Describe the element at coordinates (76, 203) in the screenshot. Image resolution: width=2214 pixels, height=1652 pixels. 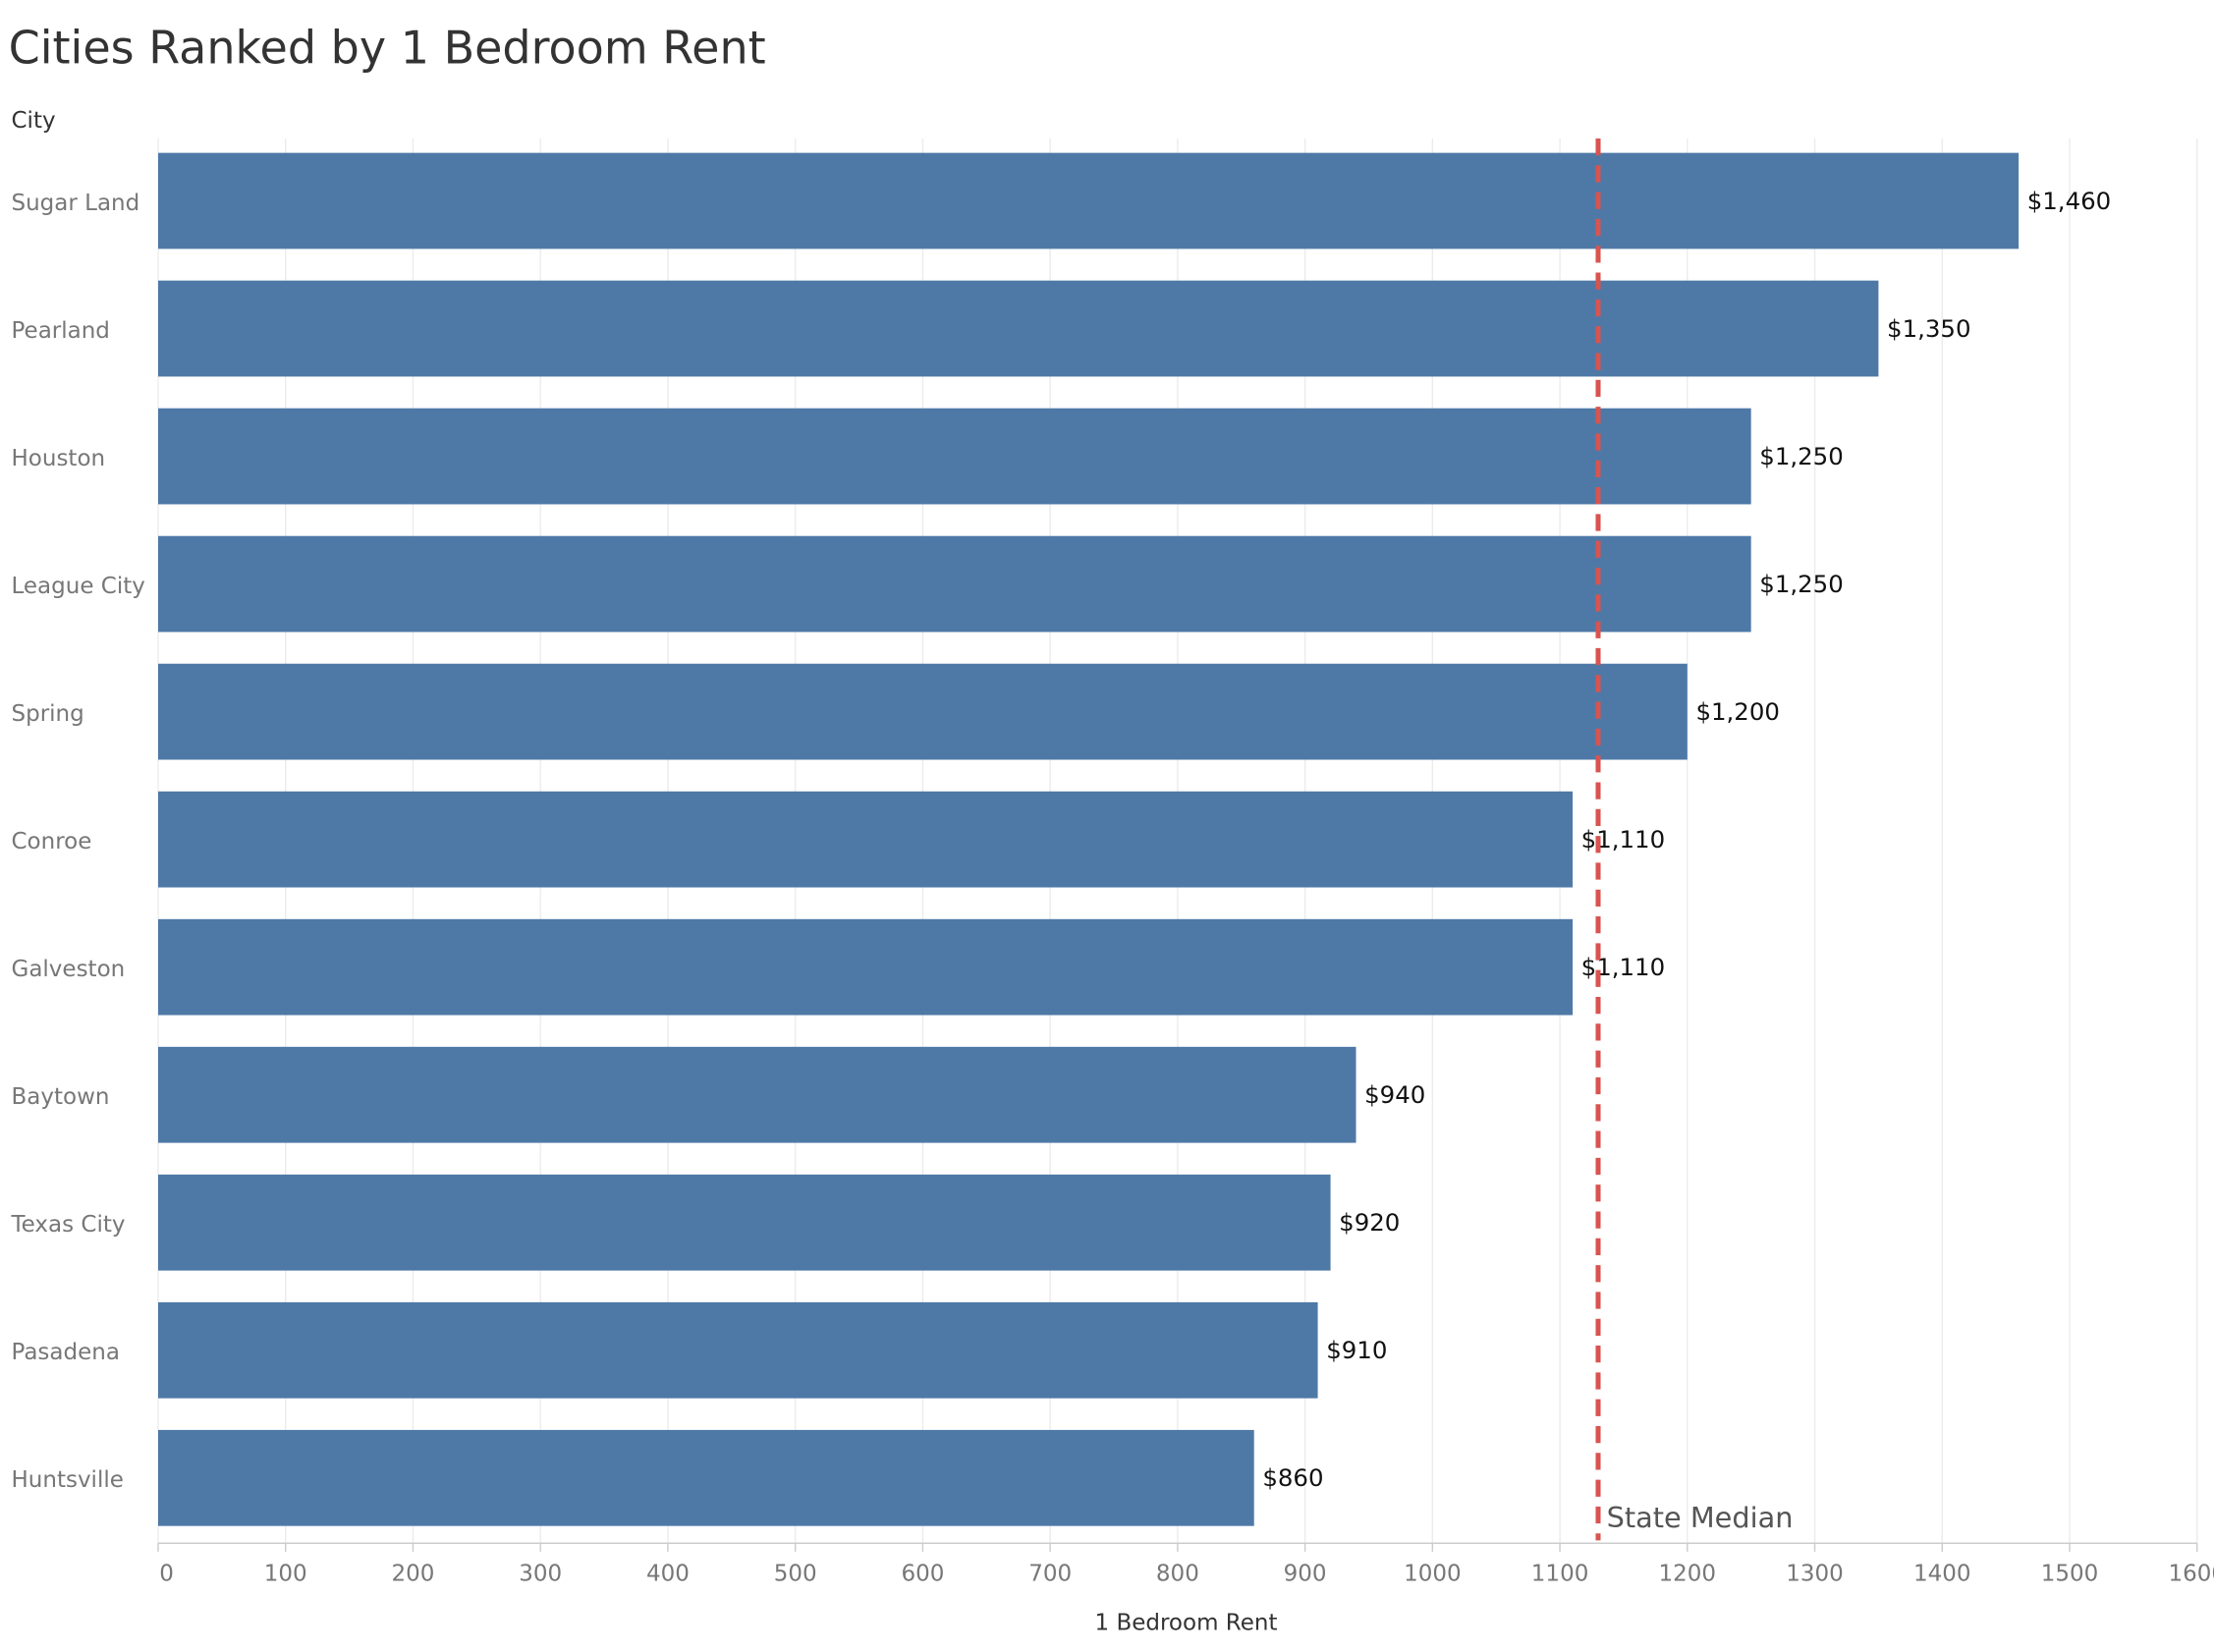
I see `y-tick-label: Sugar Land` at that location.